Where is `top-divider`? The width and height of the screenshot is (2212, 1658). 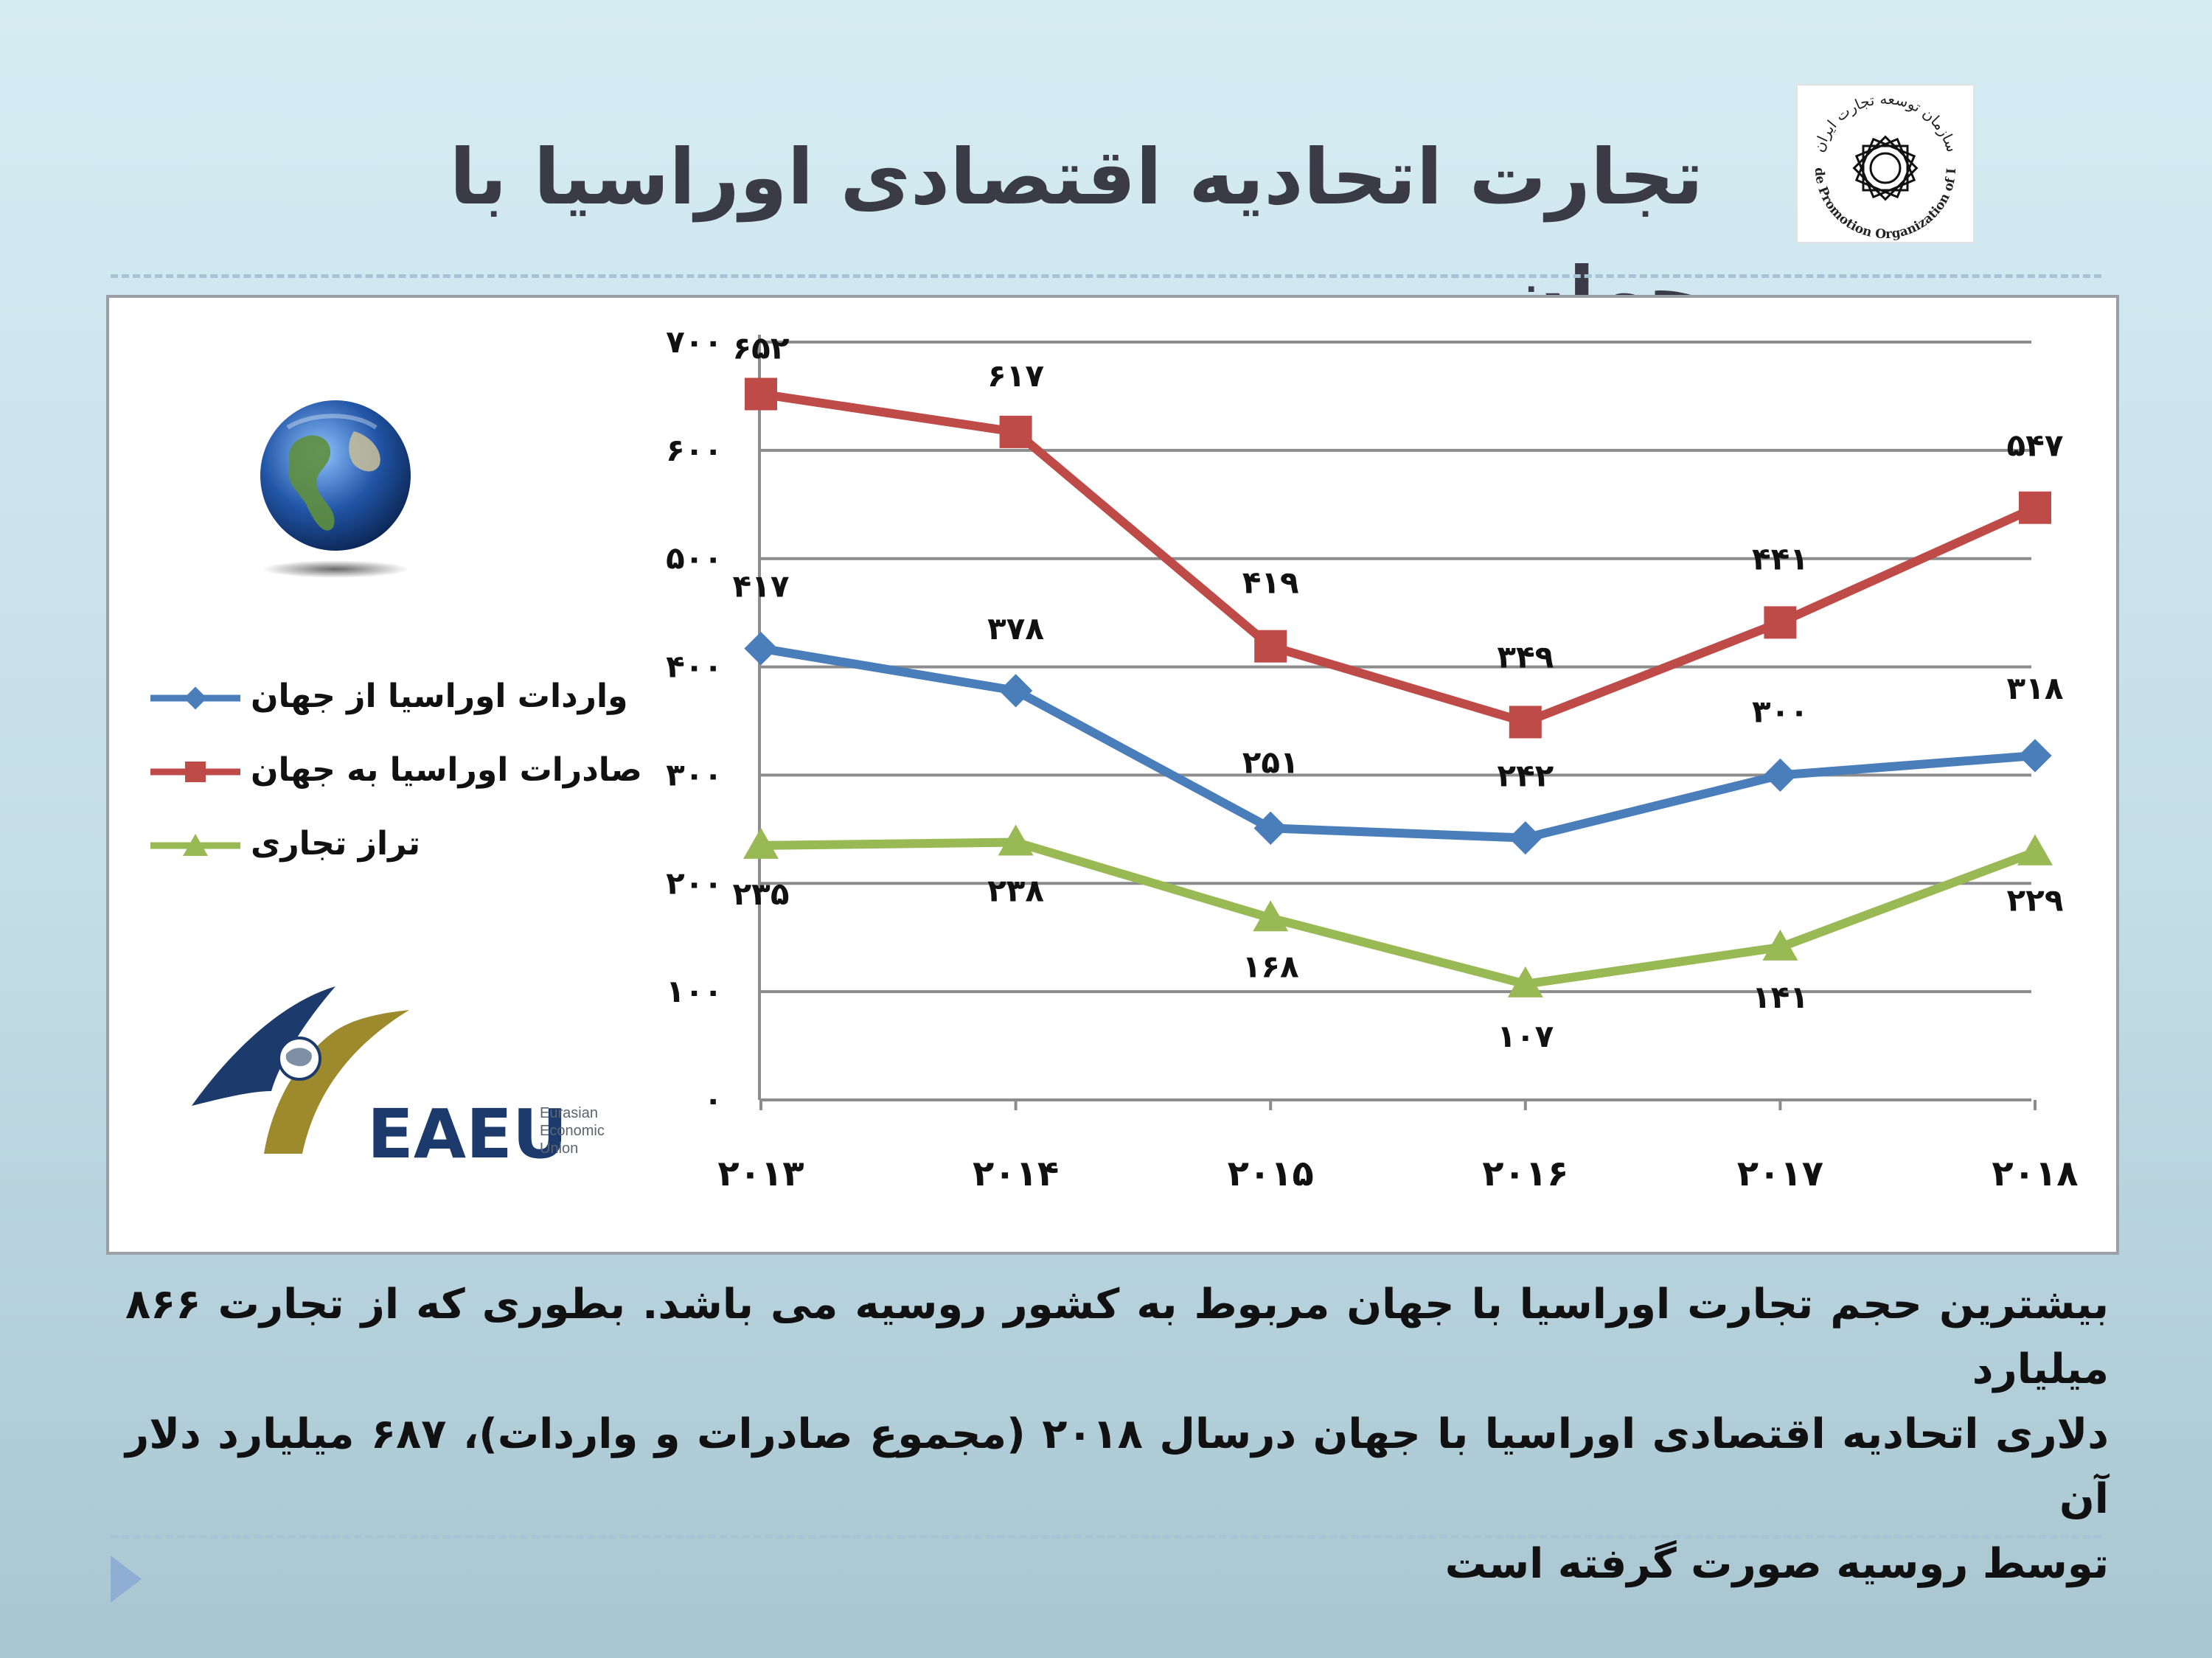 top-divider is located at coordinates (1106, 276).